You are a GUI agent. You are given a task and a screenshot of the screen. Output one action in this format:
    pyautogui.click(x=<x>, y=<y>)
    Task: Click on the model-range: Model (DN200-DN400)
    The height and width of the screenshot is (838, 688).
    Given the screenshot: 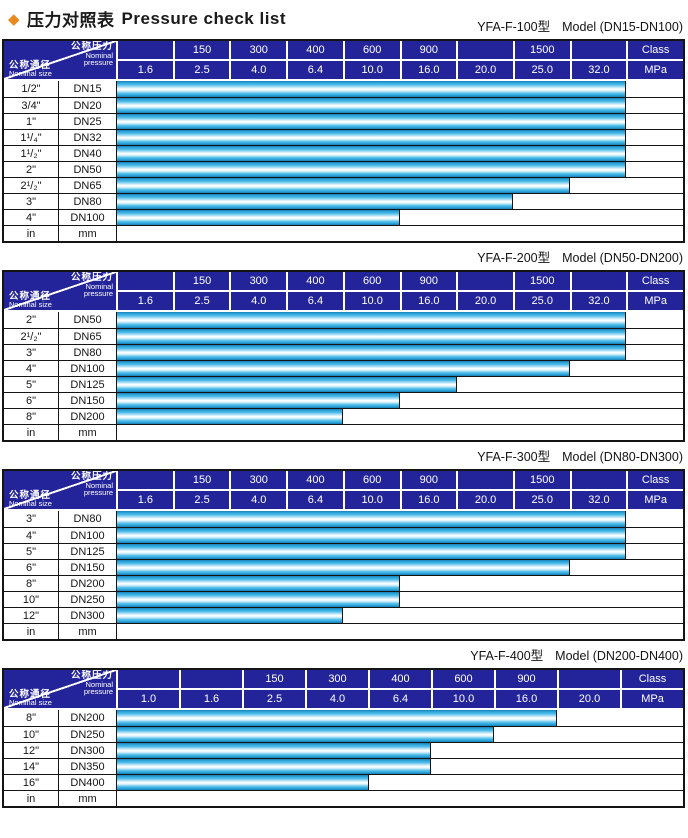 What is the action you would take?
    pyautogui.click(x=619, y=656)
    